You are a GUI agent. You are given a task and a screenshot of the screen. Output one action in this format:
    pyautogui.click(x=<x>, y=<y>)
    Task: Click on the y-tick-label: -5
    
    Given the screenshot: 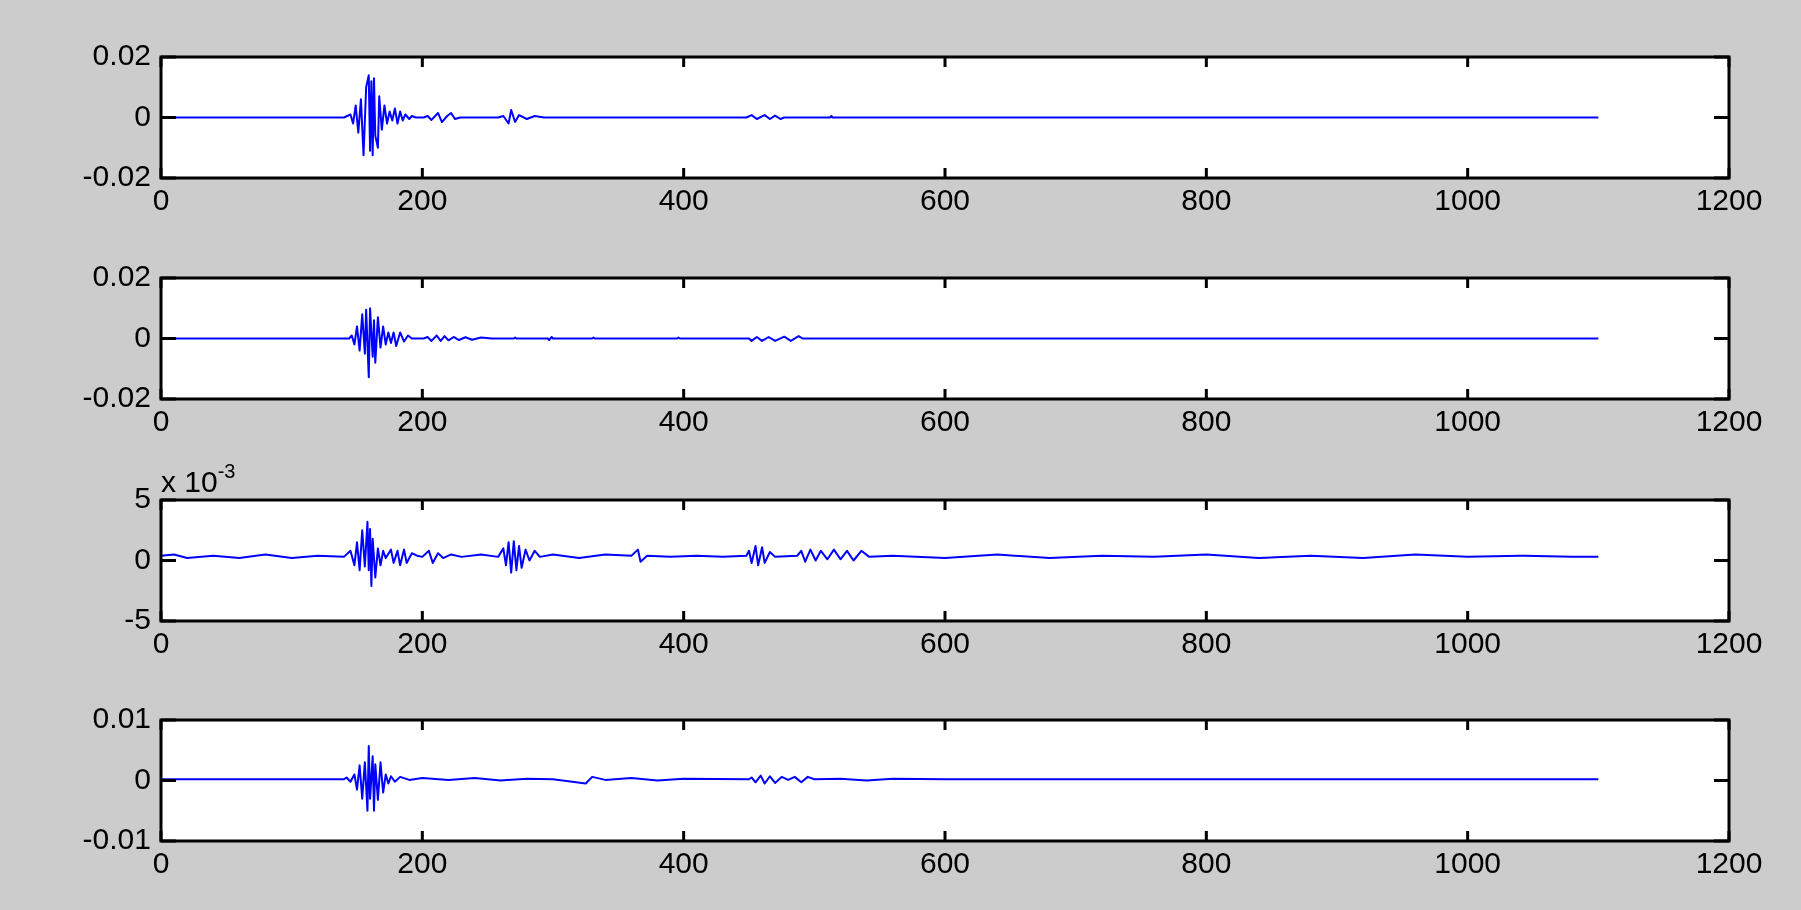 What is the action you would take?
    pyautogui.click(x=137, y=619)
    